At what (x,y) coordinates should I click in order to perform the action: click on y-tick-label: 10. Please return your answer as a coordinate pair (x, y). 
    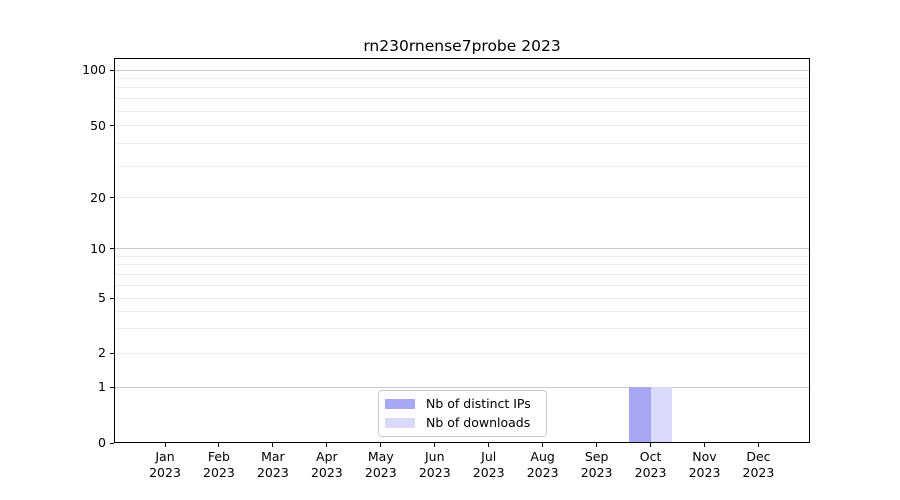
    Looking at the image, I should click on (98, 248).